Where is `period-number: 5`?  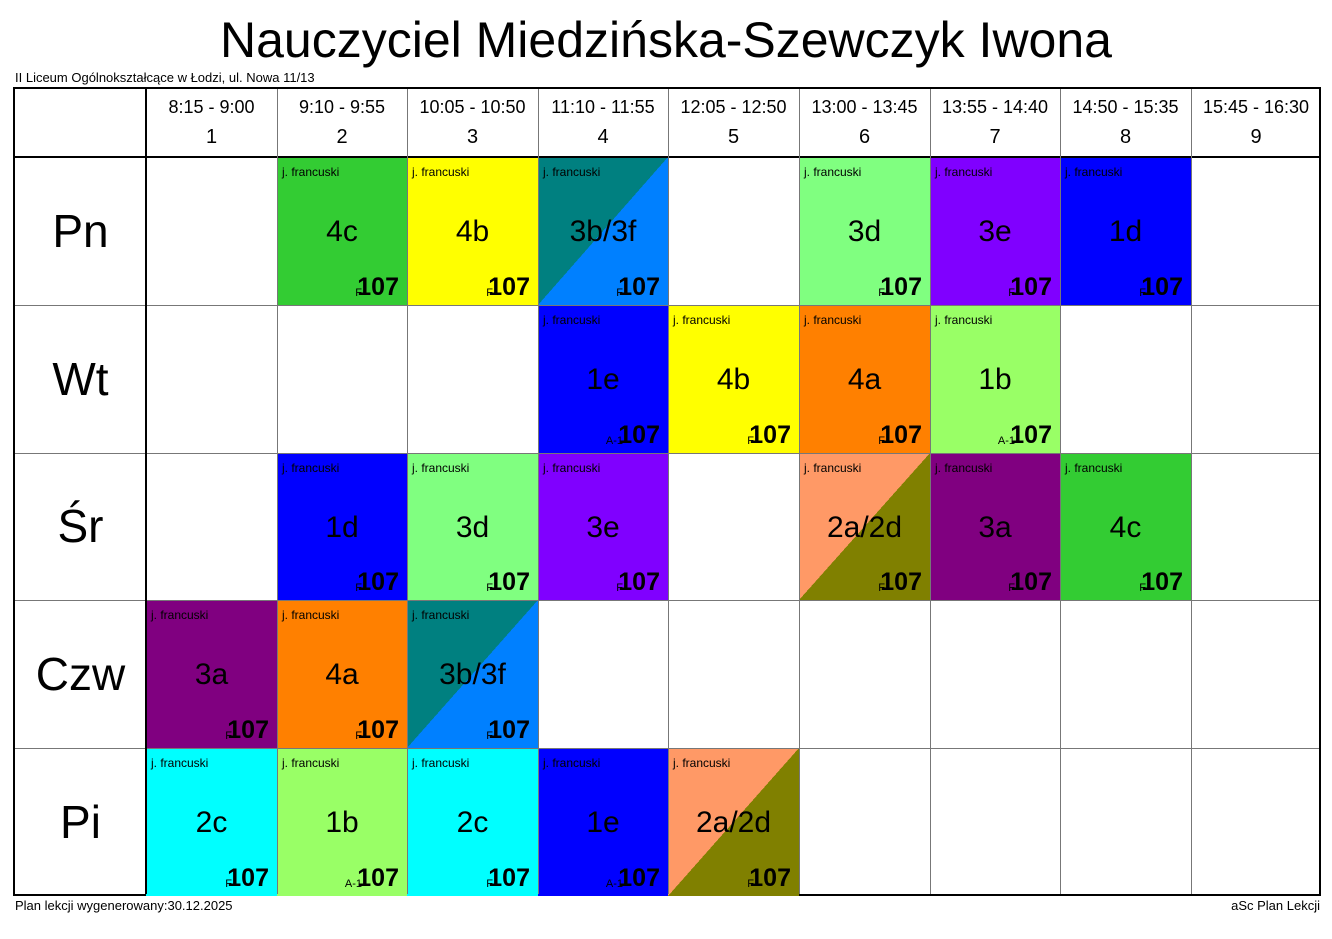
period-number: 5 is located at coordinates (733, 137).